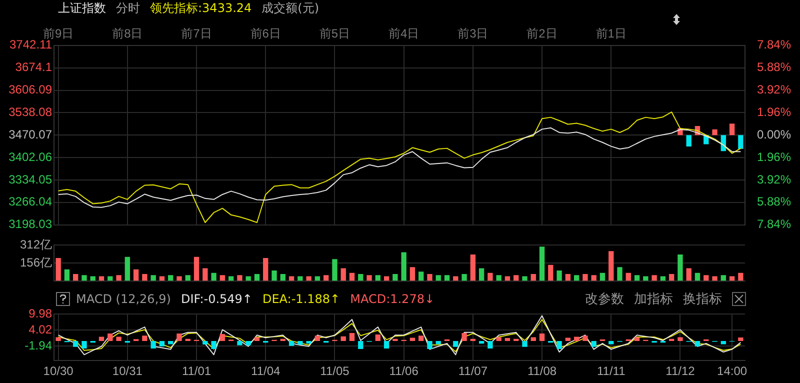 This screenshot has height=383, width=800. What do you see at coordinates (30, 134) in the screenshot?
I see `y-tick-label: 3470.07` at bounding box center [30, 134].